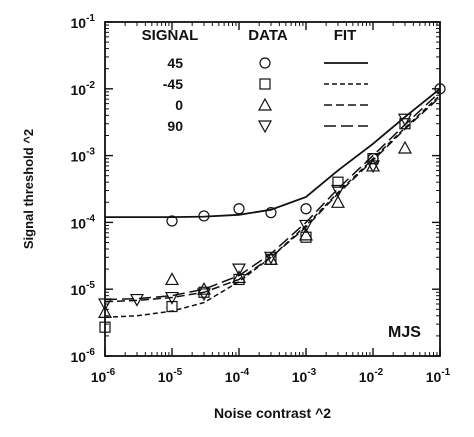  Describe the element at coordinates (265, 127) in the screenshot. I see `legend-marker-triangle-down` at that location.